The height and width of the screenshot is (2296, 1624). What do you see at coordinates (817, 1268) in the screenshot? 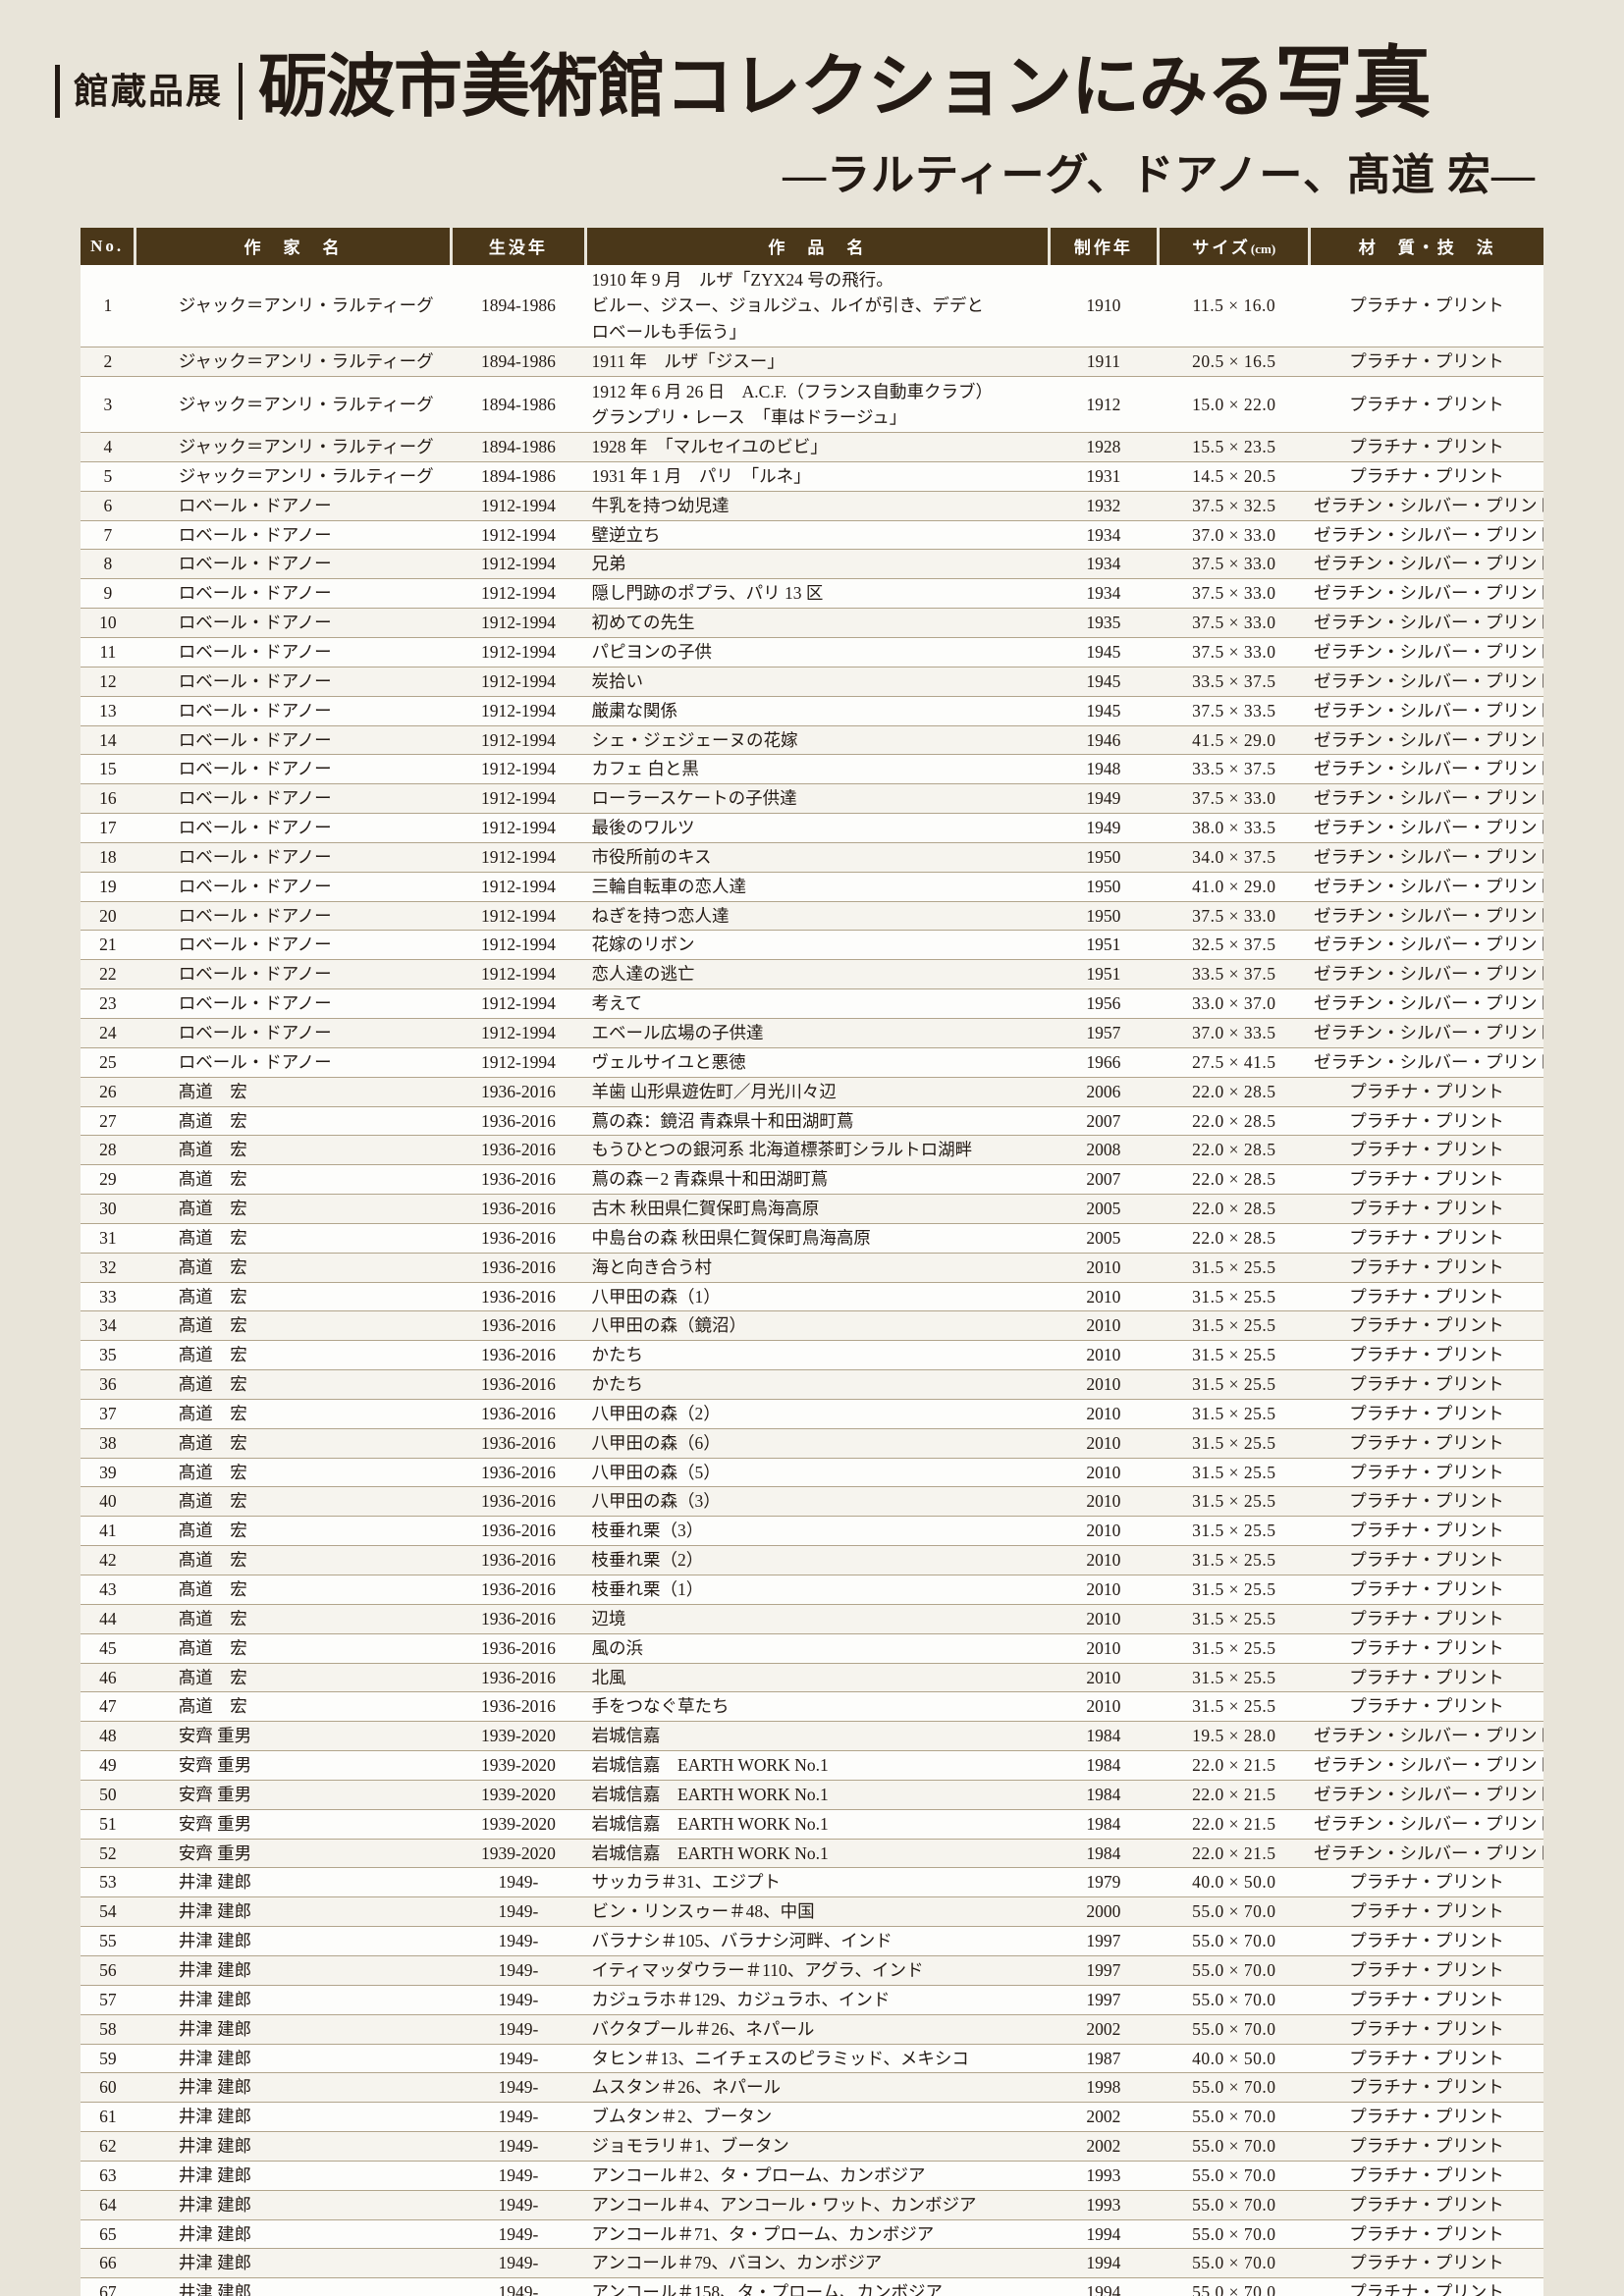
I see `cell-artwork-title: 海と向き合う村` at bounding box center [817, 1268].